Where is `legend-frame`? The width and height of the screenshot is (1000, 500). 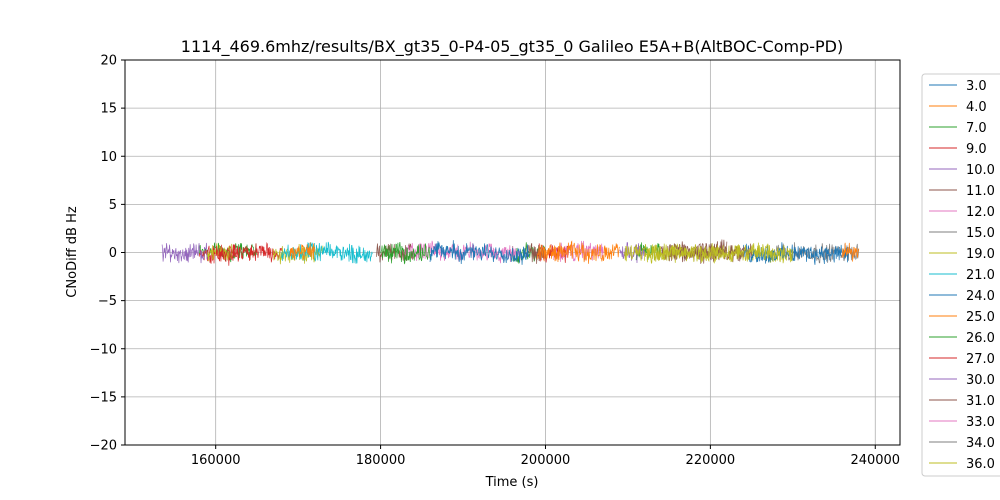
legend-frame is located at coordinates (960, 275).